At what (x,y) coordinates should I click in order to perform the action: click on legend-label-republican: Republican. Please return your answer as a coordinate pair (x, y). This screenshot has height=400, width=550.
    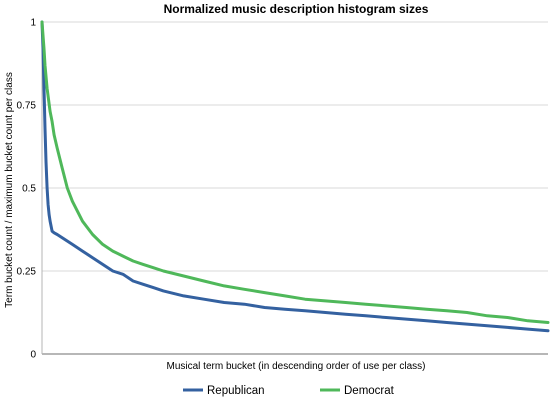
    Looking at the image, I should click on (236, 391).